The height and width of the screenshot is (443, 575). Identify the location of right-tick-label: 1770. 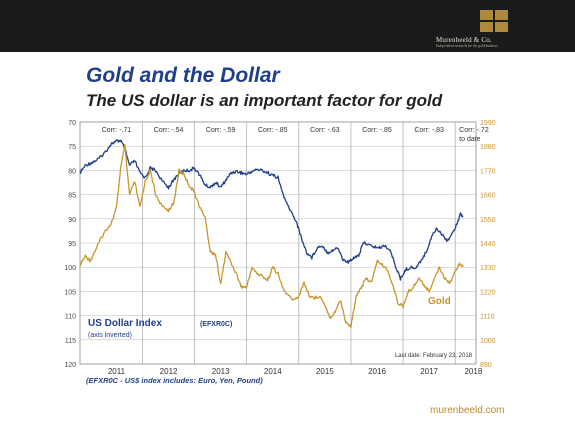
(488, 171).